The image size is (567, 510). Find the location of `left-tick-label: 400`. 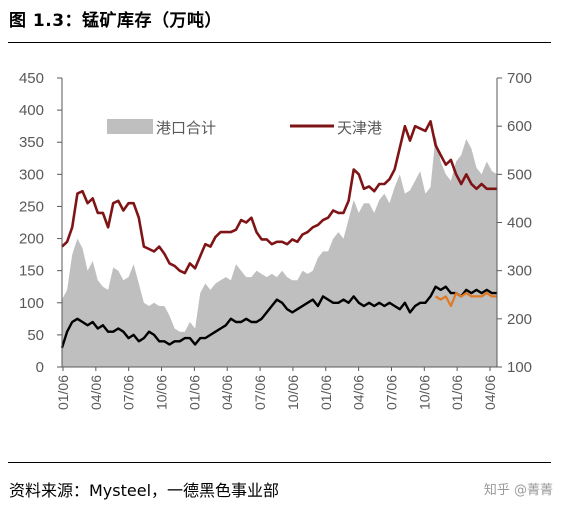

left-tick-label: 400 is located at coordinates (31, 110).